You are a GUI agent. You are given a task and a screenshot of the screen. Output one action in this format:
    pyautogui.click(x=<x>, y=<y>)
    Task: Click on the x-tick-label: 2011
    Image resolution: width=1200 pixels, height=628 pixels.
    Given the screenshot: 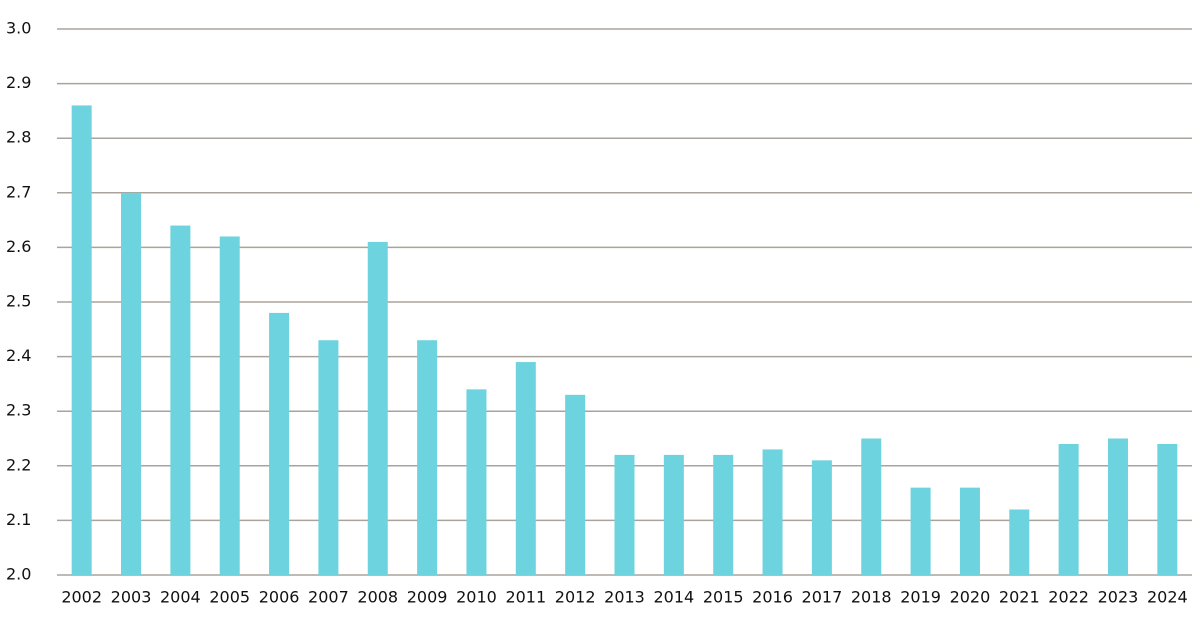 What is the action you would take?
    pyautogui.click(x=525, y=597)
    